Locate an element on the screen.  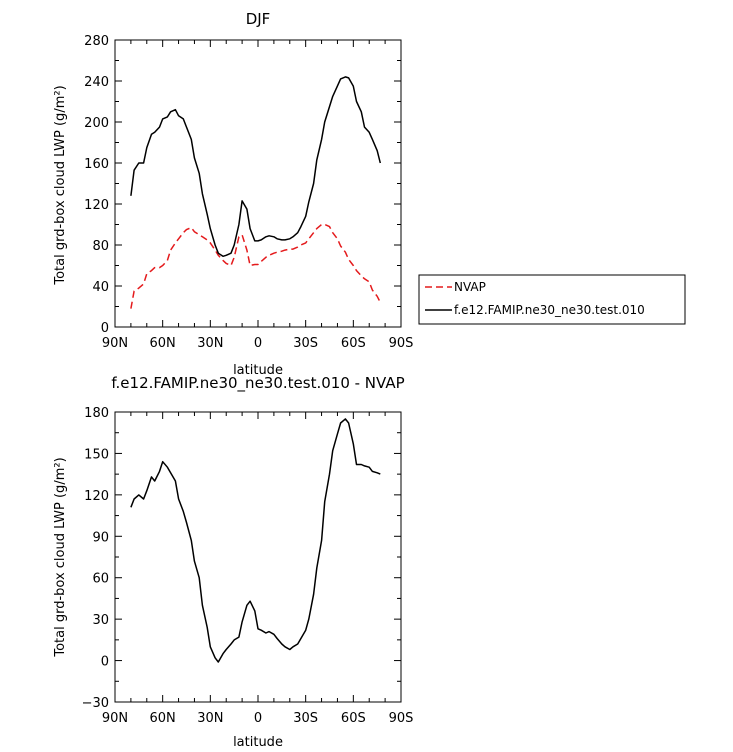
top-chart-series is located at coordinates (256, 192).